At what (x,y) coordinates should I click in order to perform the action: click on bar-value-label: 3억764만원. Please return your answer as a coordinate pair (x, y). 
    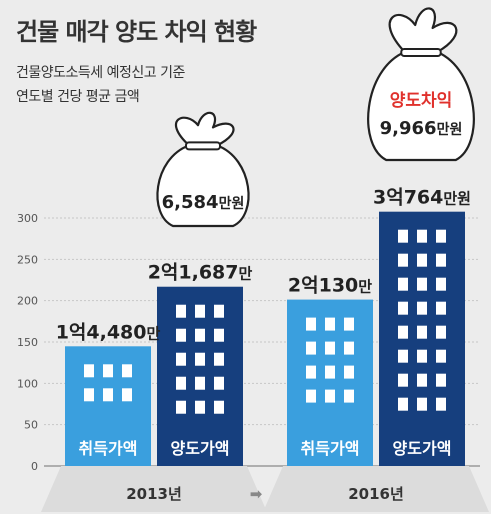
    Looking at the image, I should click on (422, 198).